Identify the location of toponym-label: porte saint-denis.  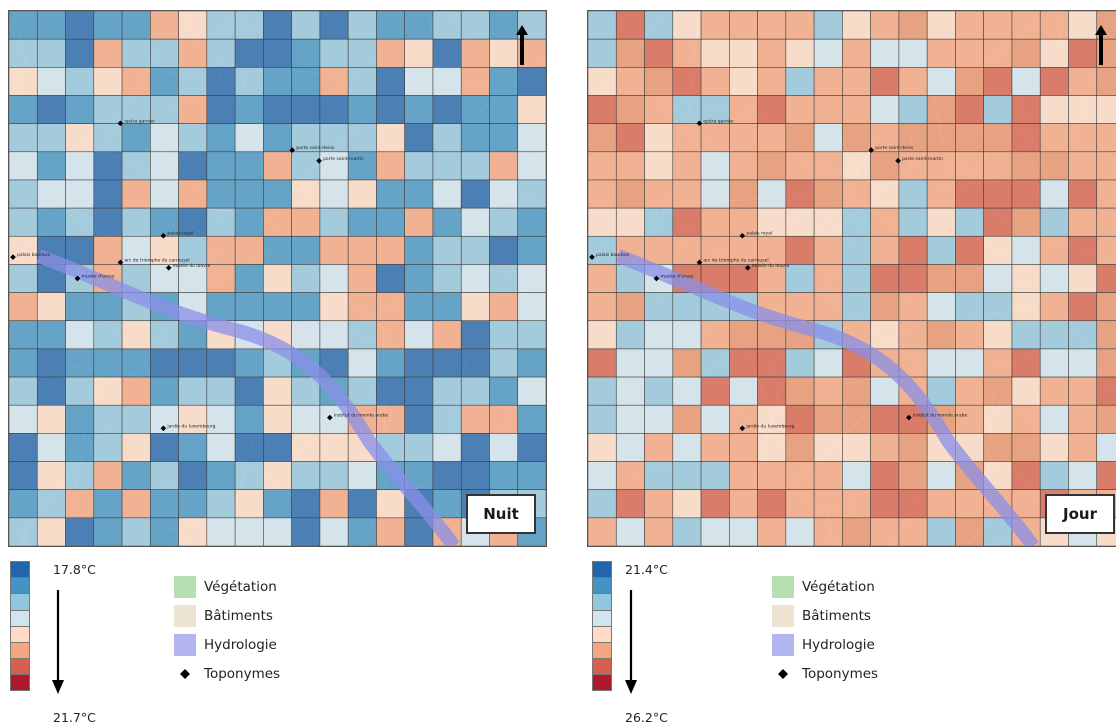
(315, 148).